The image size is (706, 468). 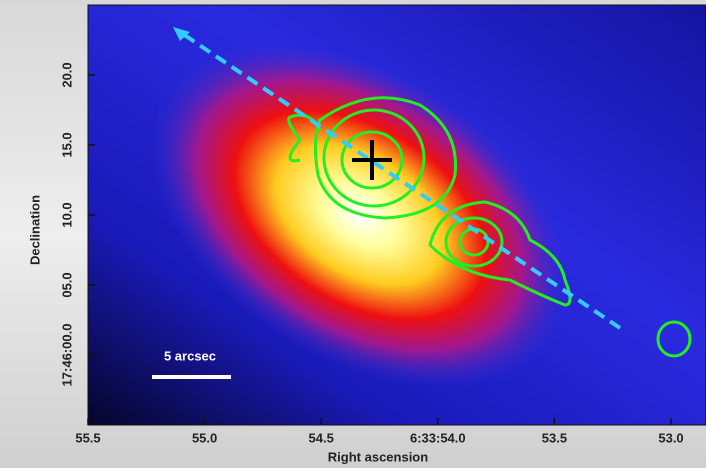 What do you see at coordinates (670, 437) in the screenshot?
I see `x-tick-label: 53.0` at bounding box center [670, 437].